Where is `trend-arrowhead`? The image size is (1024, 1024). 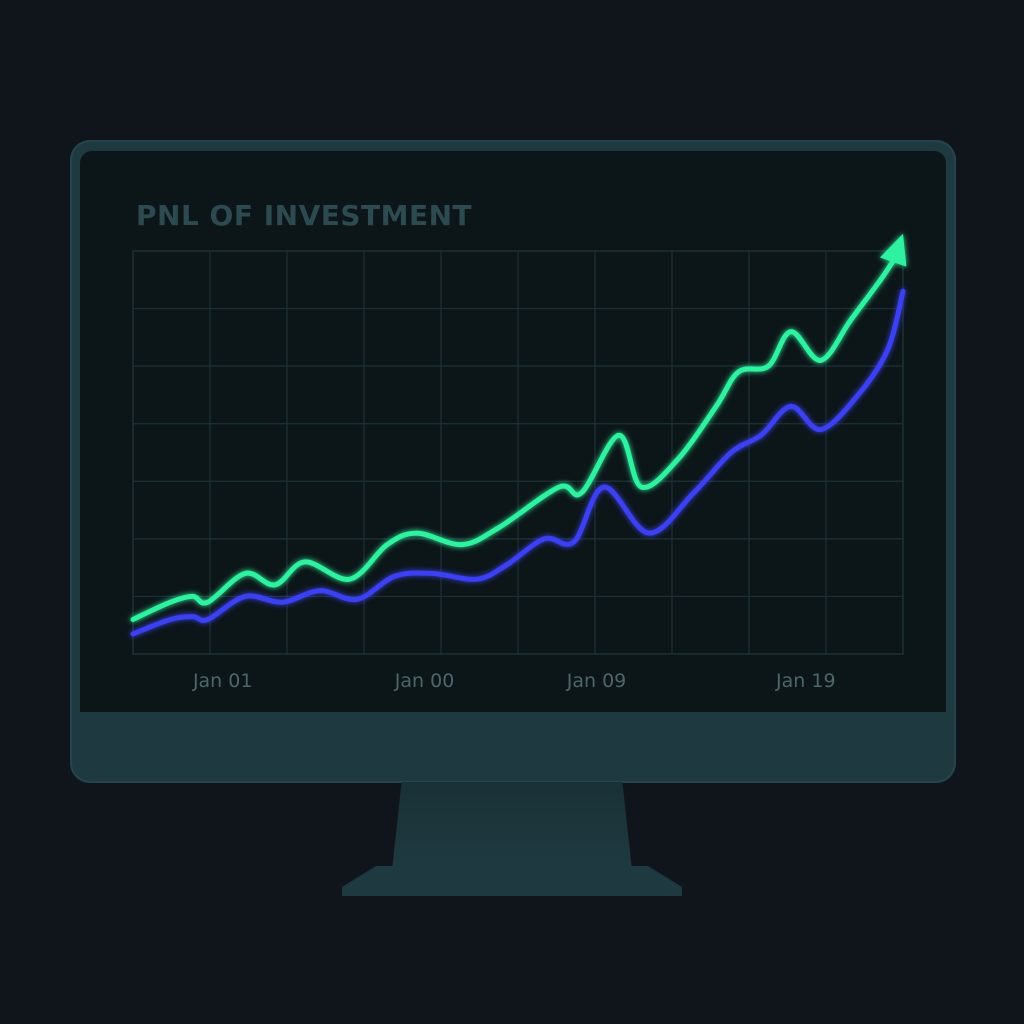 trend-arrowhead is located at coordinates (893, 250).